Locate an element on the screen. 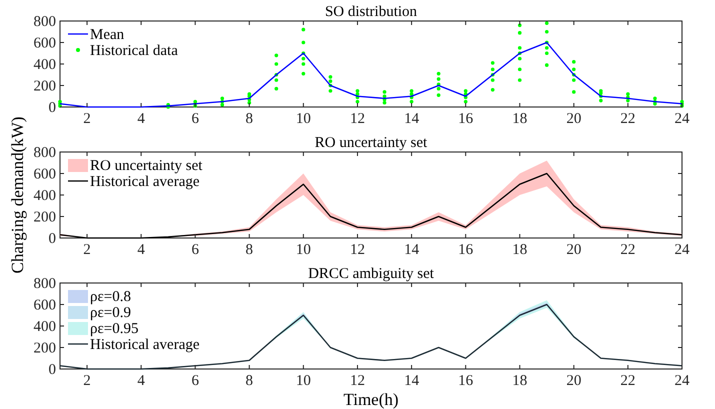  legend-label: Mean is located at coordinates (107, 35).